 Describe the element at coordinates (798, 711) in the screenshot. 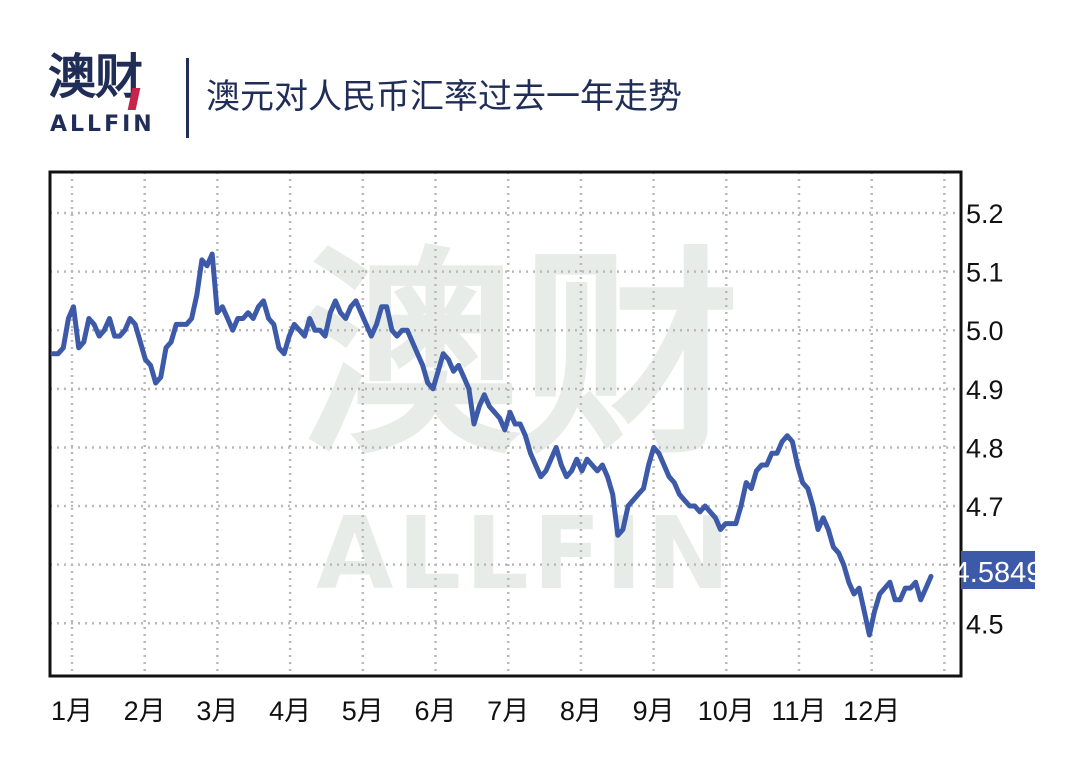

I see `x-tick-label: 11月` at that location.